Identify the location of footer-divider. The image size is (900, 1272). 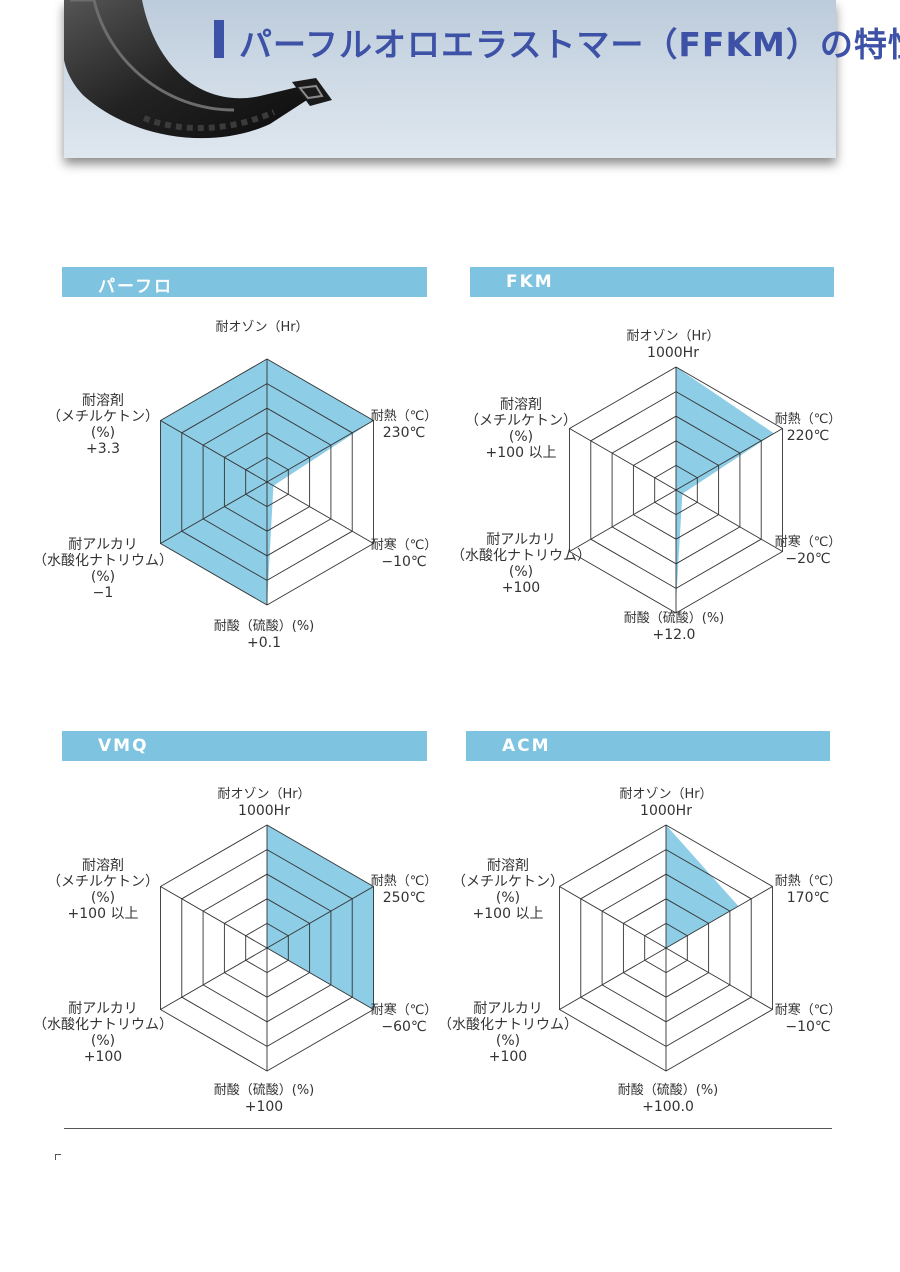
(448, 1128).